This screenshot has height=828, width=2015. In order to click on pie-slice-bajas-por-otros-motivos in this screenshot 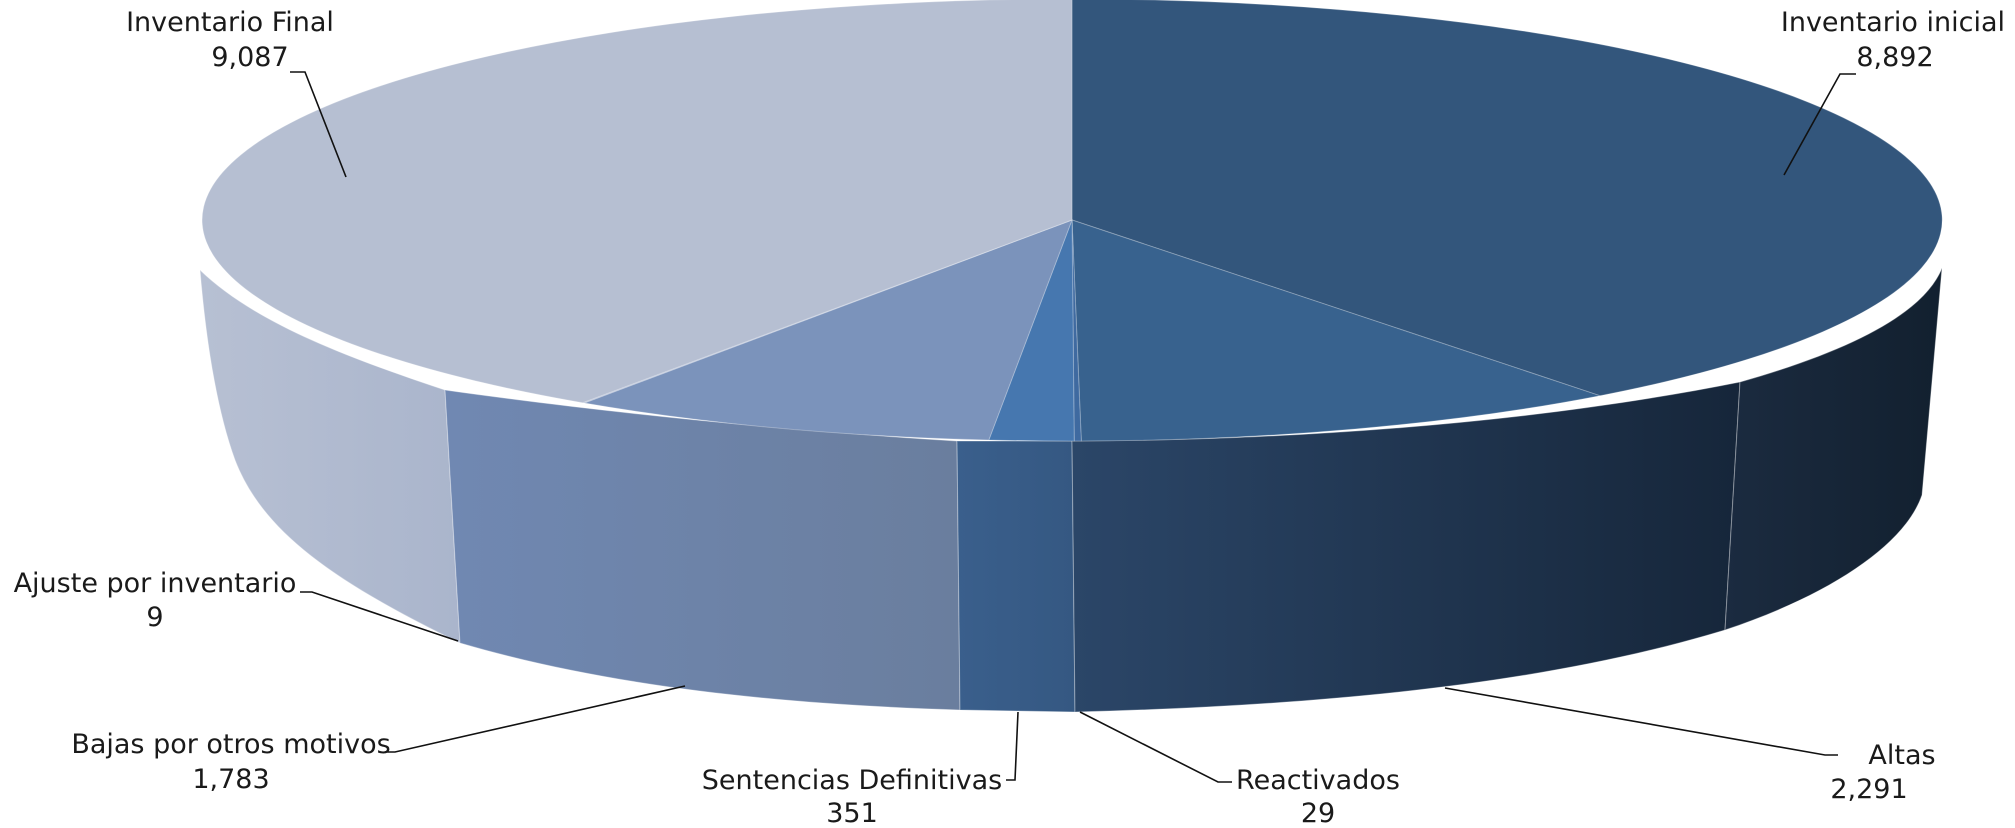, I will do `click(827, 330)`.